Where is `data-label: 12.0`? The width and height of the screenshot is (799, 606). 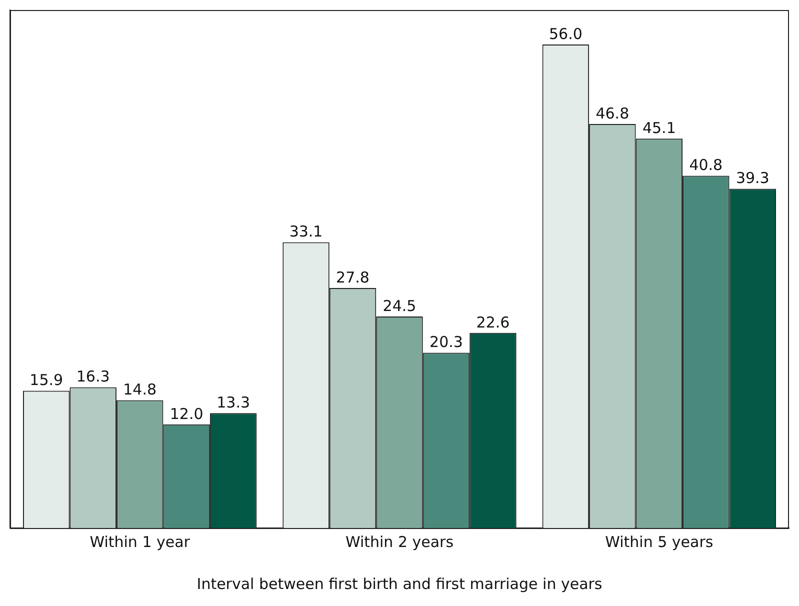
data-label: 12.0 is located at coordinates (187, 413).